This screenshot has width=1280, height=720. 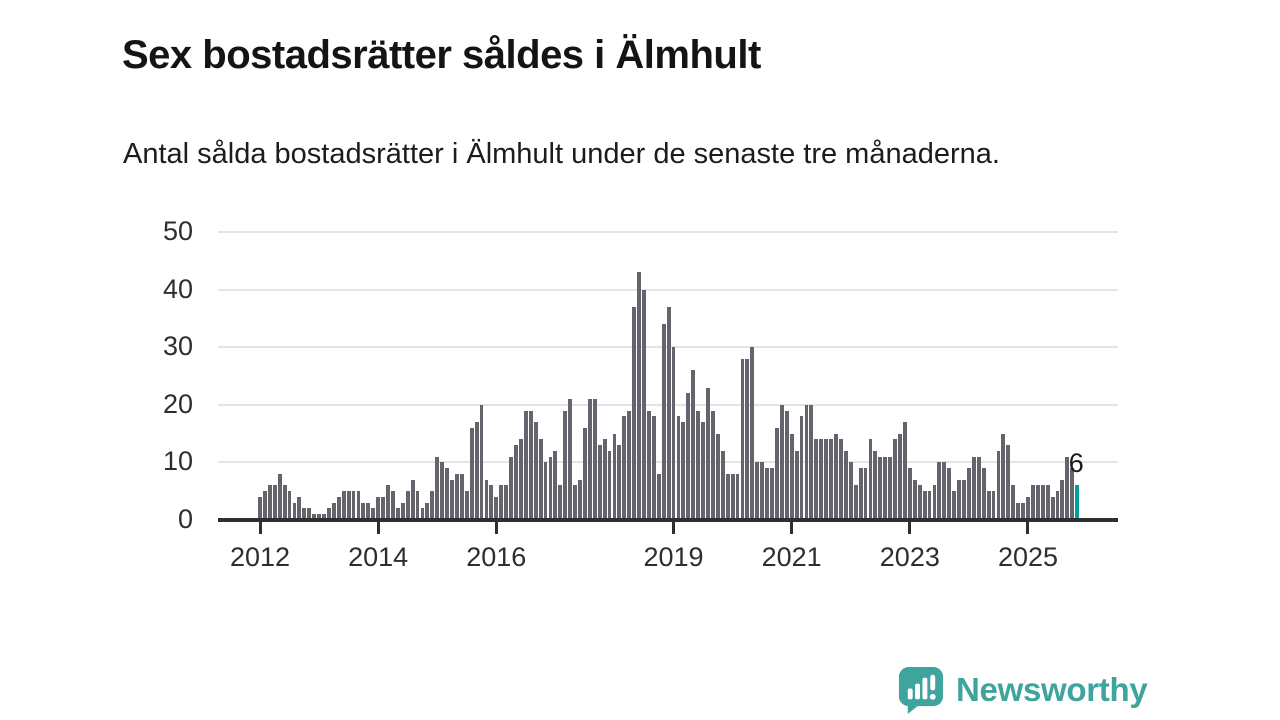 What do you see at coordinates (1052, 689) in the screenshot?
I see `newsworthy-logo-text: Newsworthy` at bounding box center [1052, 689].